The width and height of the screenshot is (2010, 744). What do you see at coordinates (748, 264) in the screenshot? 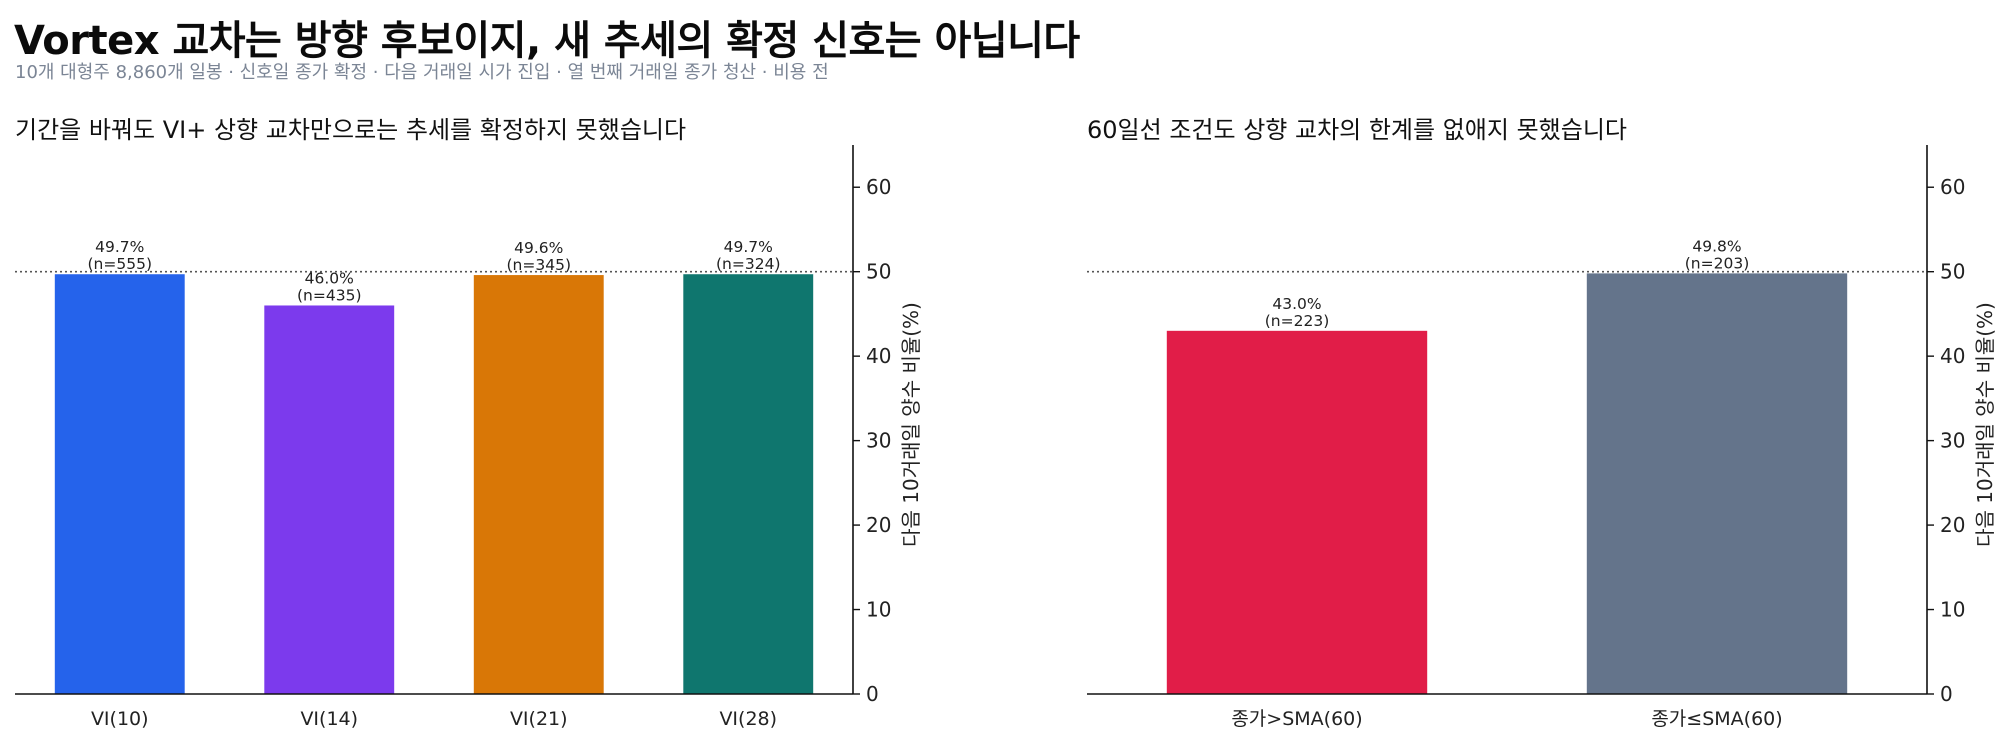
I see `bar-count-label: (n=324)` at bounding box center [748, 264].